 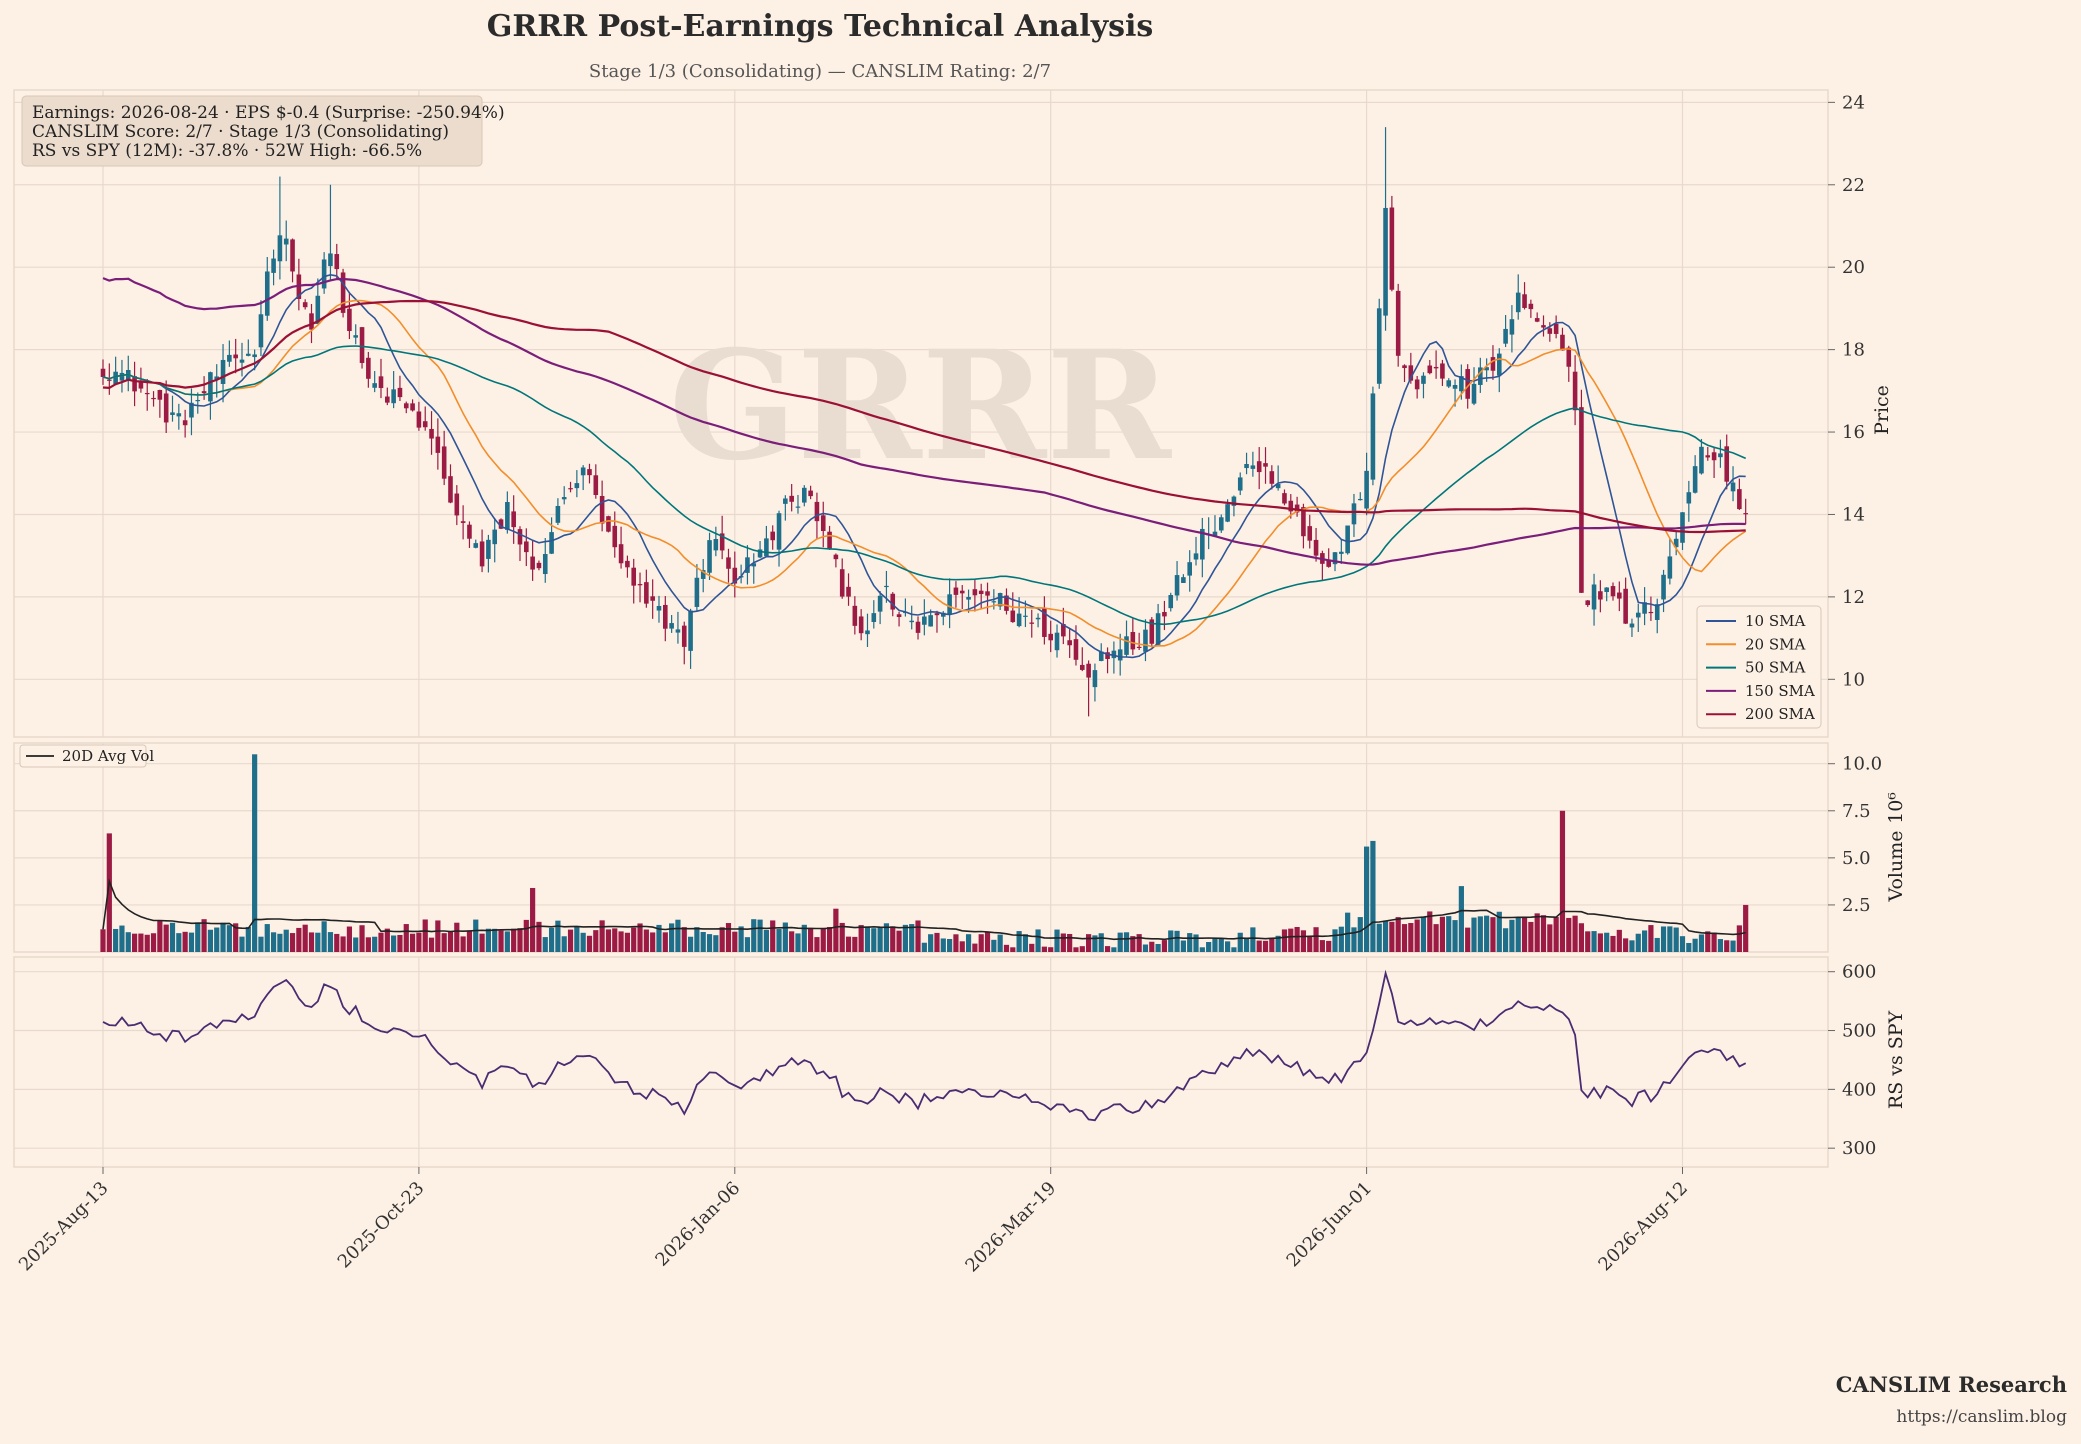 What do you see at coordinates (381, 1225) in the screenshot?
I see `x-tick-label: 2025-Oct-23` at bounding box center [381, 1225].